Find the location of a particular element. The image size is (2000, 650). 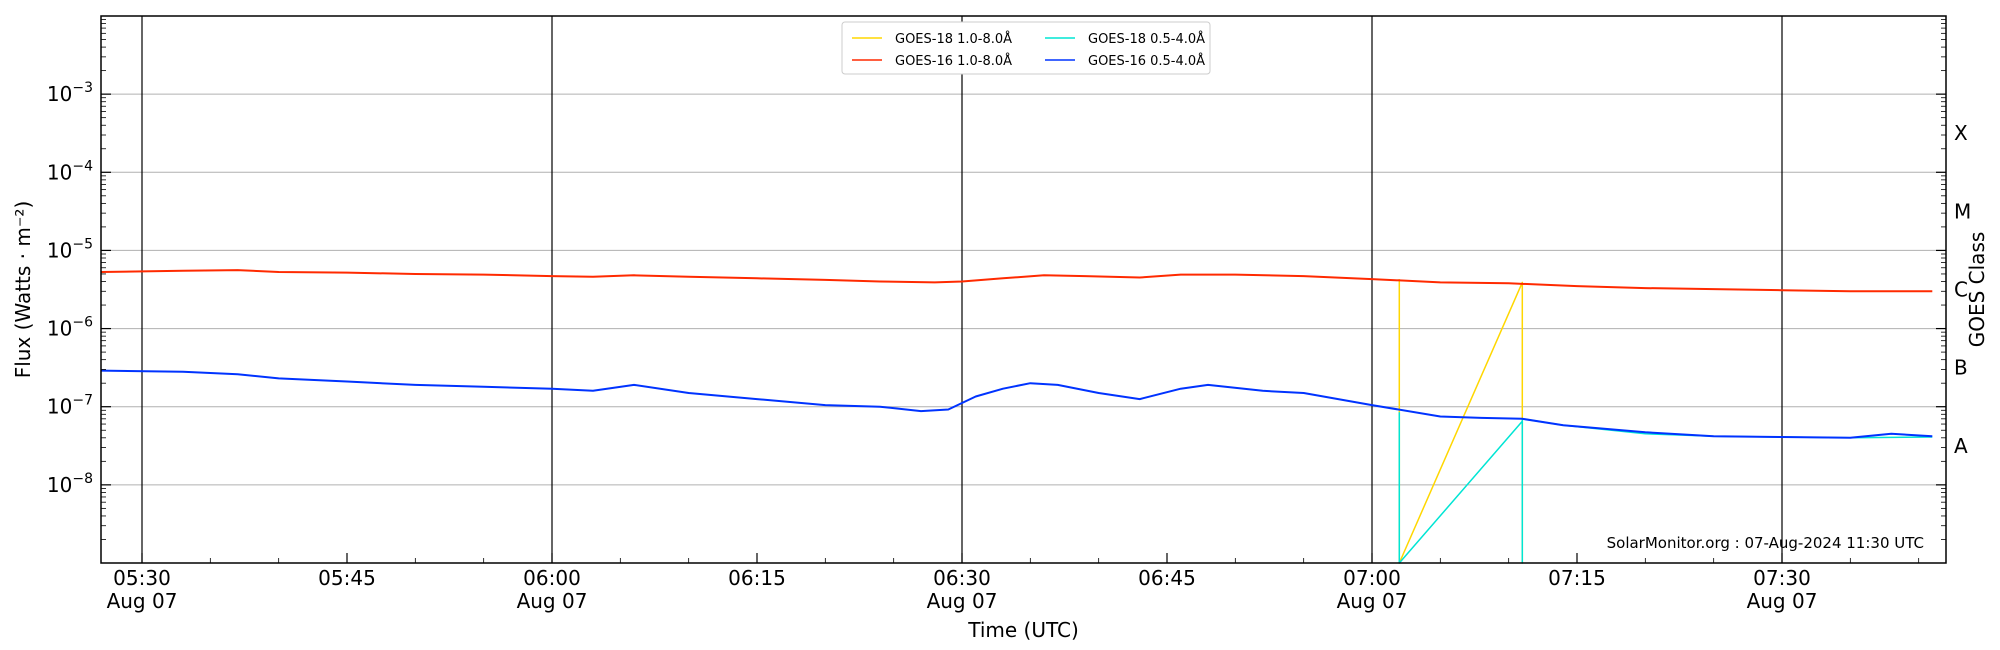

x-tick-label: 05:45 is located at coordinates (347, 578).